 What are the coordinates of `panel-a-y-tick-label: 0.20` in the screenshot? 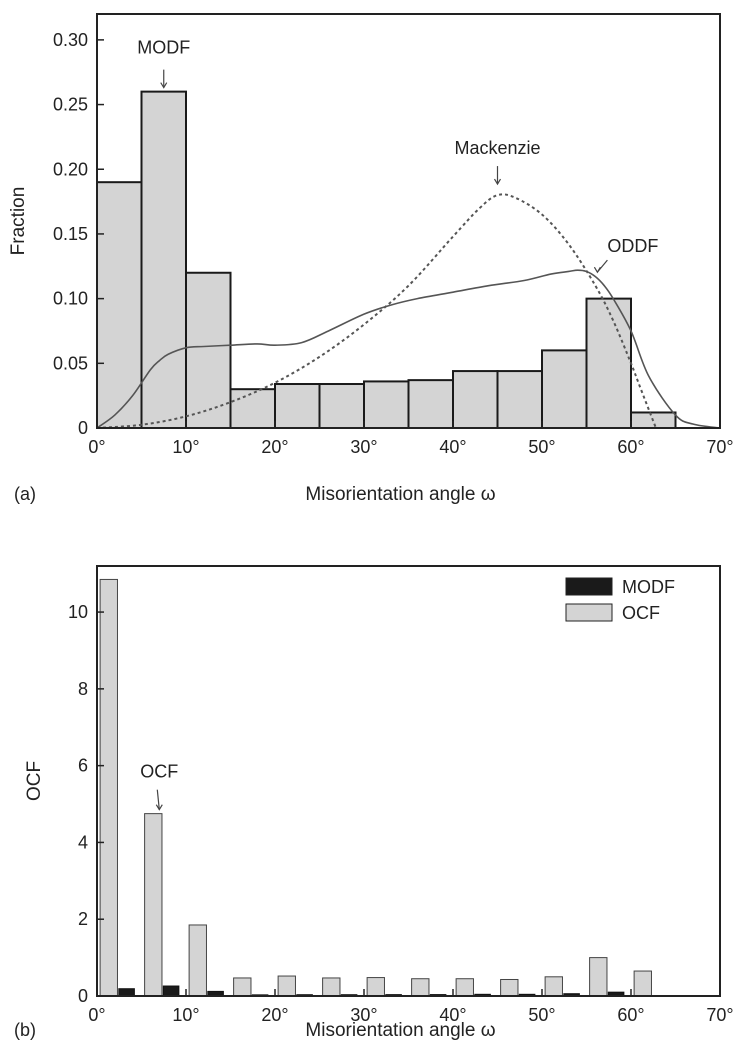 It's located at (70, 169).